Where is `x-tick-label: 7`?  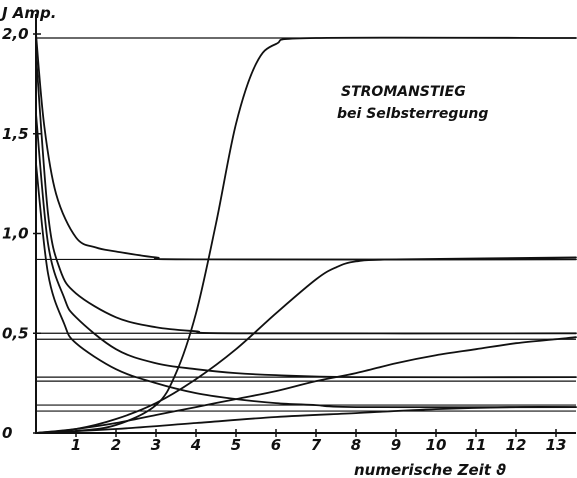
x-tick-label: 7 is located at coordinates (316, 445).